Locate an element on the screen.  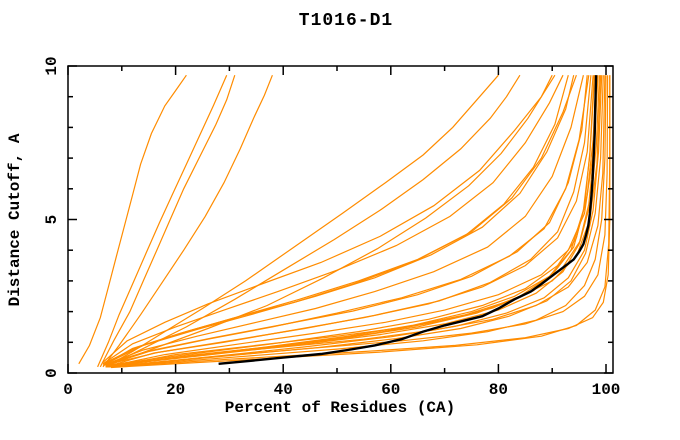
x-tick-label: 0 is located at coordinates (68, 390).